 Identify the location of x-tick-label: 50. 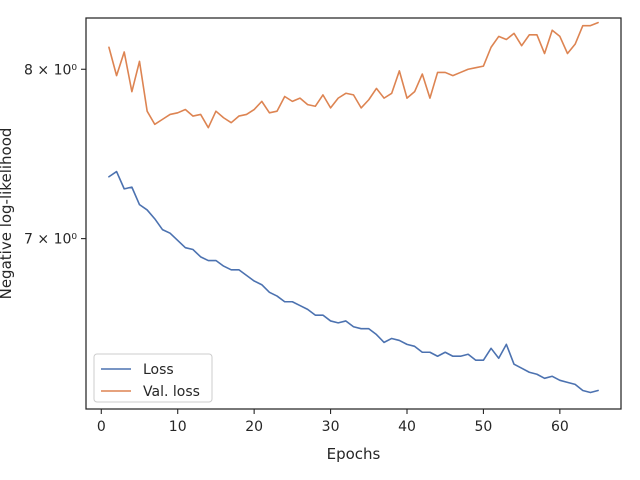
(484, 427).